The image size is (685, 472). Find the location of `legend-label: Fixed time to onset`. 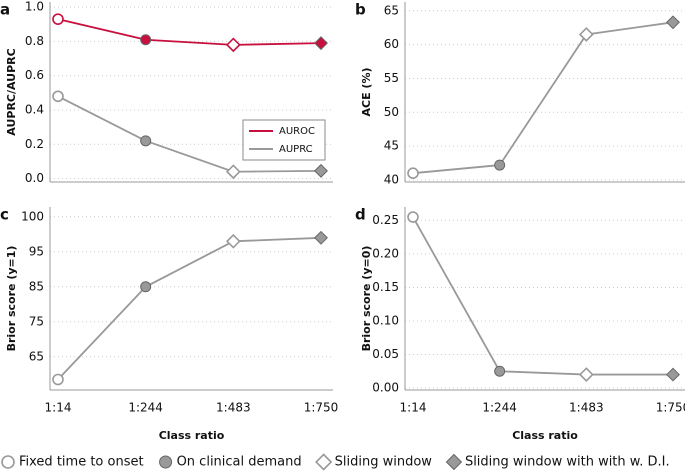

legend-label: Fixed time to onset is located at coordinates (81, 462).